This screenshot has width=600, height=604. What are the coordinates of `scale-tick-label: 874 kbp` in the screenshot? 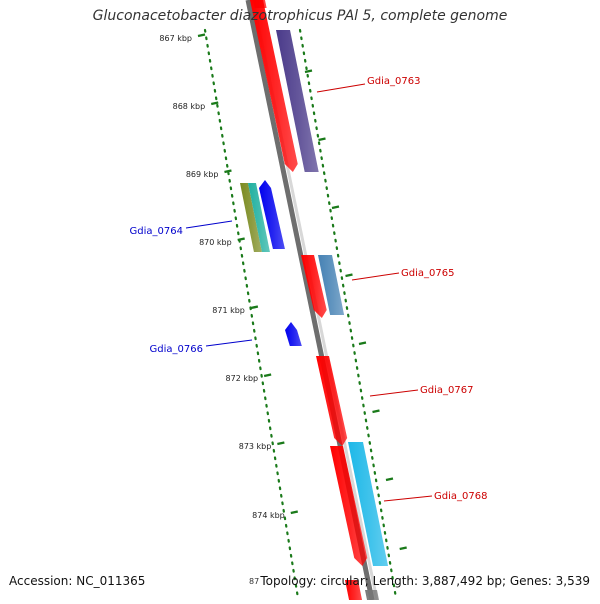 It's located at (268, 515).